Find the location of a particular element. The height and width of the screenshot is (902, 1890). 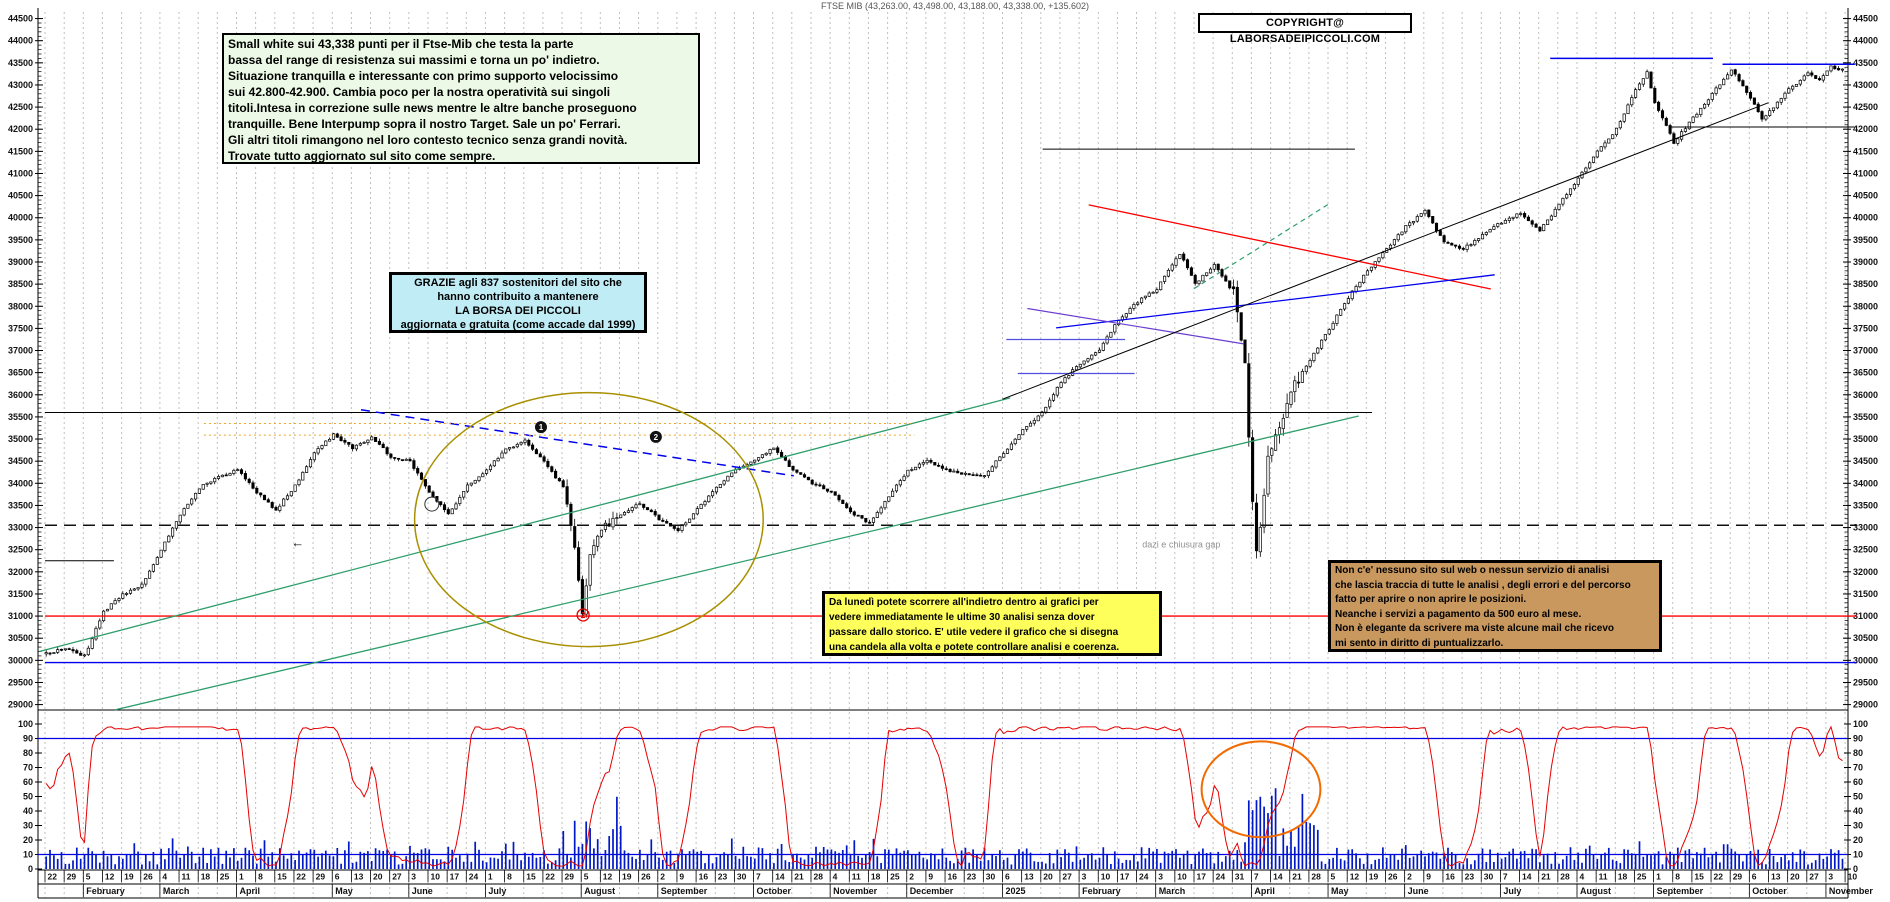

svg-text: 36000 is located at coordinates (1865, 395).